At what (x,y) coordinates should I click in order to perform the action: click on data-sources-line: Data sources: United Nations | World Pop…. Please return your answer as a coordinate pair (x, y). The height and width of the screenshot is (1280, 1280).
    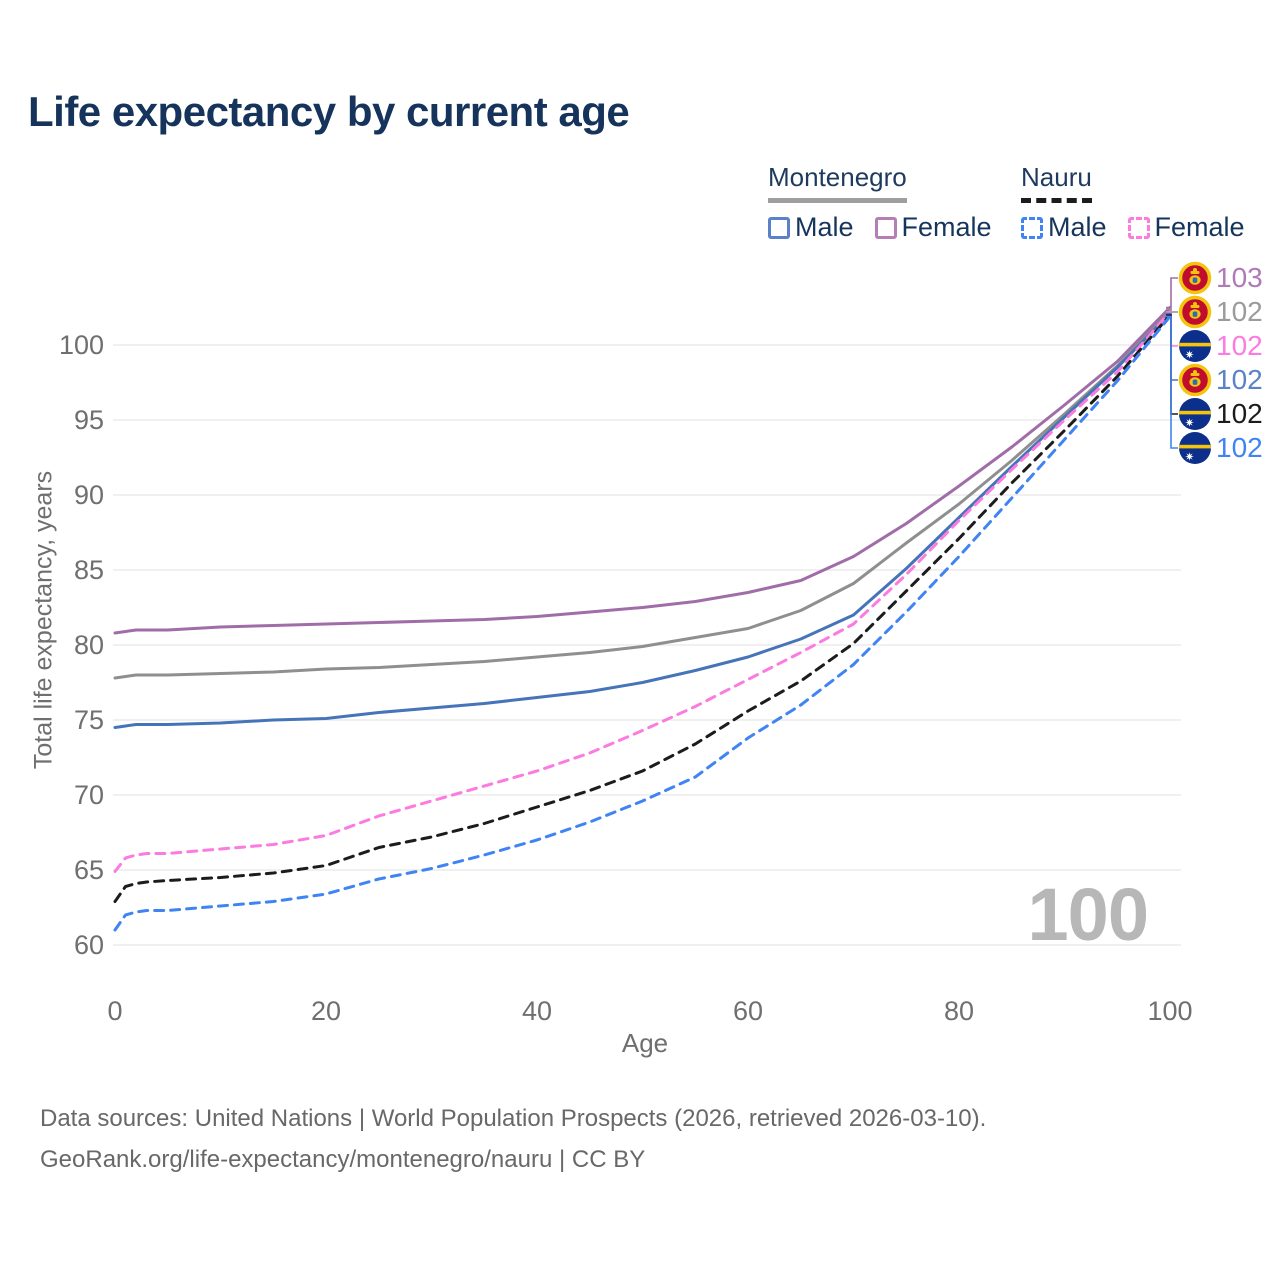
    Looking at the image, I should click on (513, 1118).